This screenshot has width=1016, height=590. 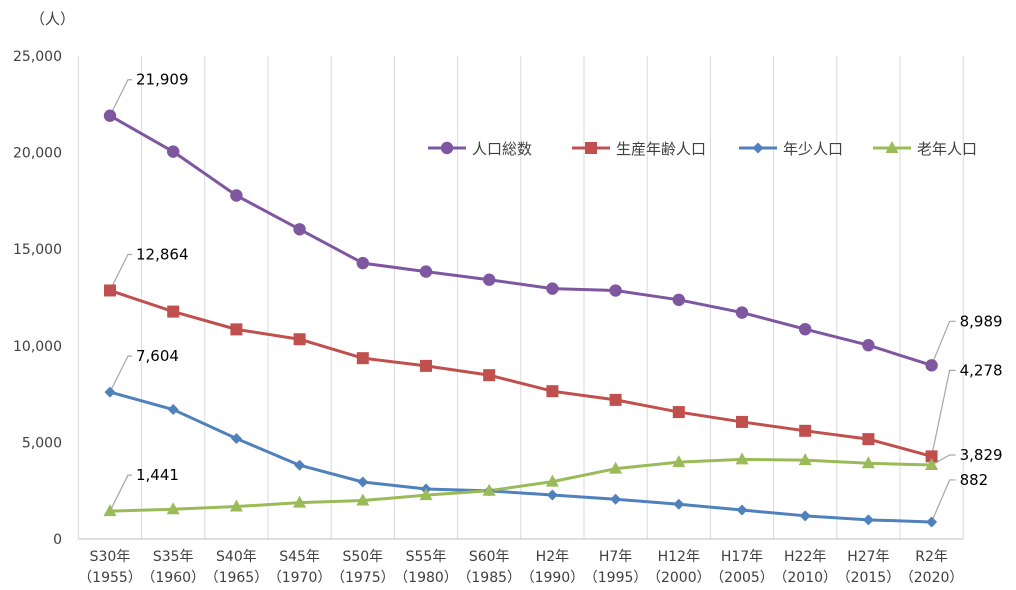 What do you see at coordinates (300, 578) in the screenshot?
I see `x-tick-label-year: （1970）` at bounding box center [300, 578].